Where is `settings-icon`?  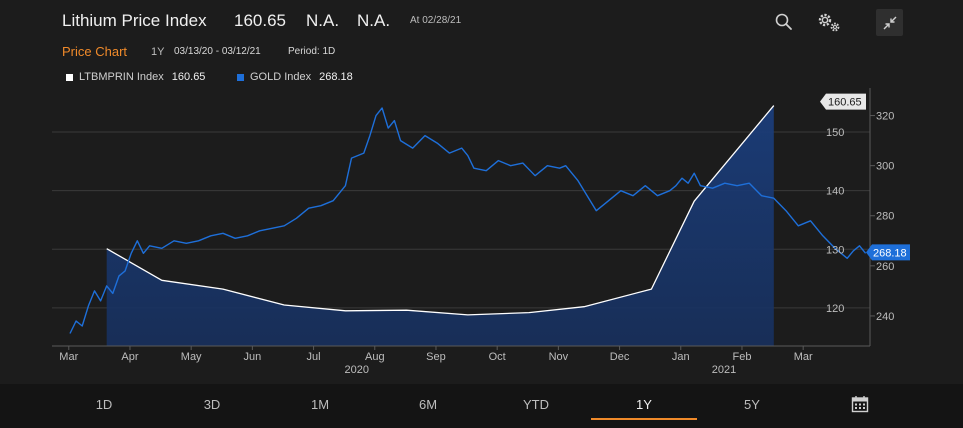 settings-icon is located at coordinates (829, 22).